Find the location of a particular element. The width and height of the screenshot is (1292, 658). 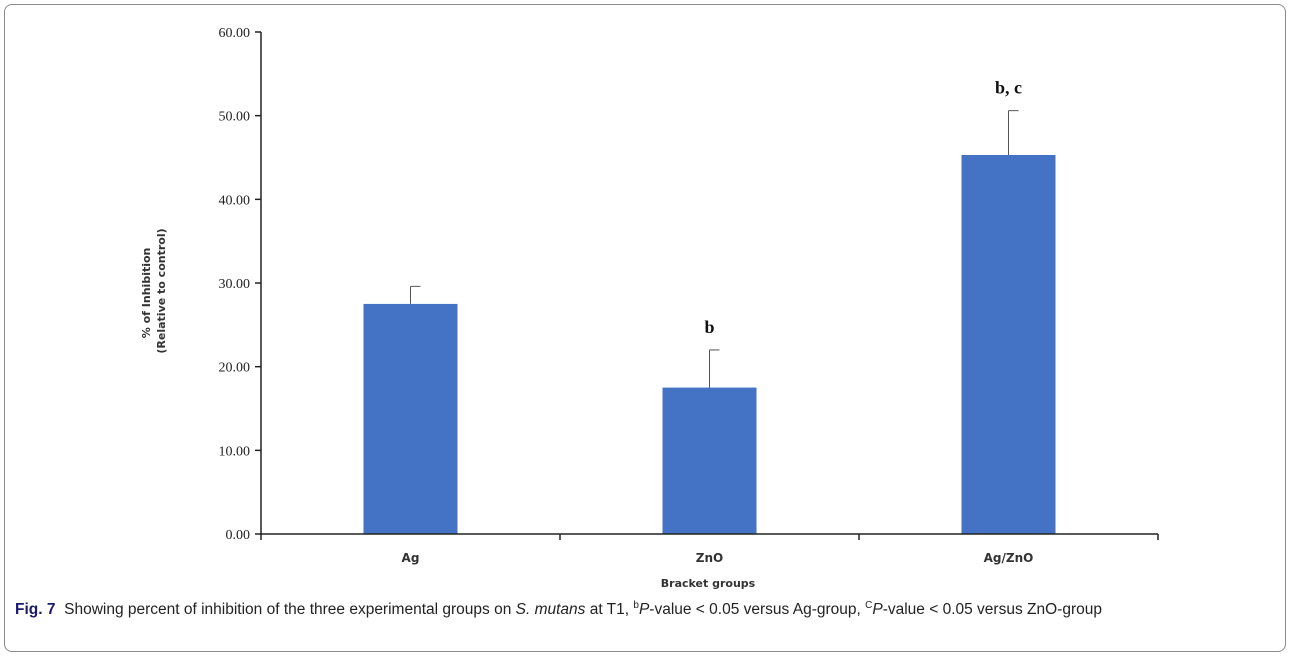

y-tick-label: 10.00 is located at coordinates (235, 451).